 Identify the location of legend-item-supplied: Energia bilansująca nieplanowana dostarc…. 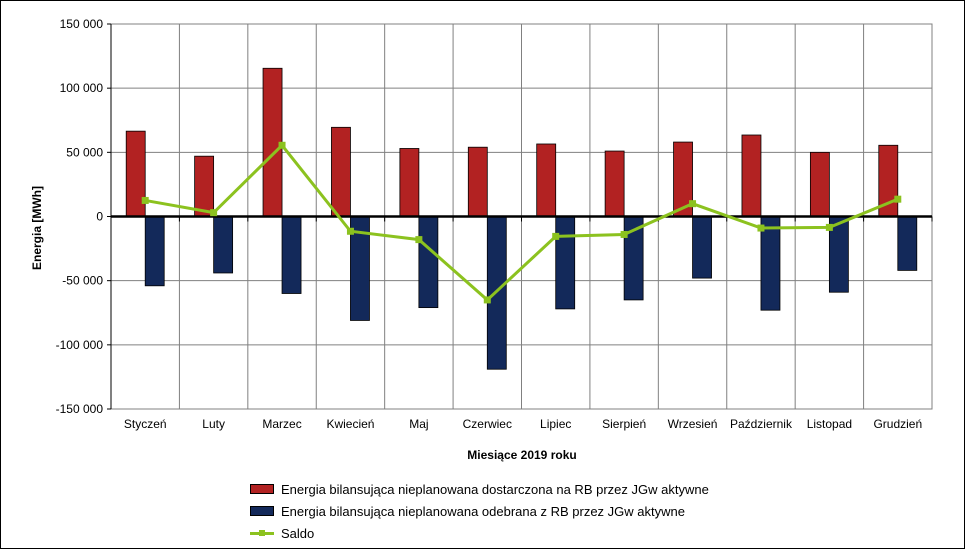
(479, 489).